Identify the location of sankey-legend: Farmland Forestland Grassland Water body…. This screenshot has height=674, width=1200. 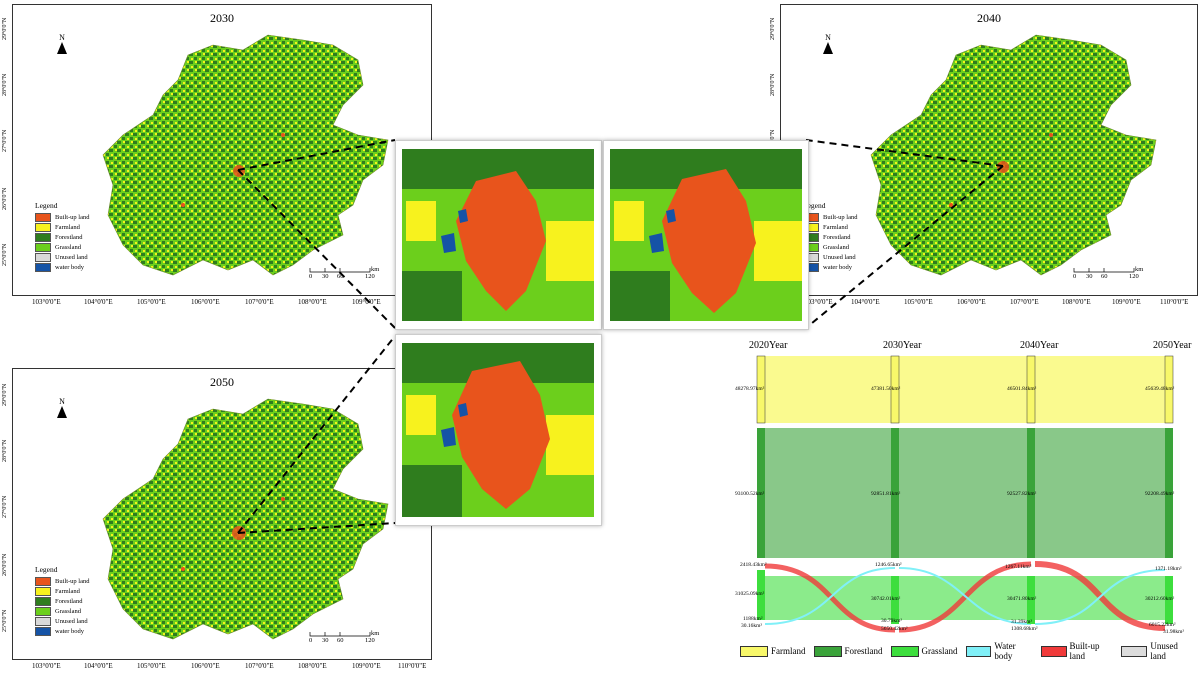
(970, 651).